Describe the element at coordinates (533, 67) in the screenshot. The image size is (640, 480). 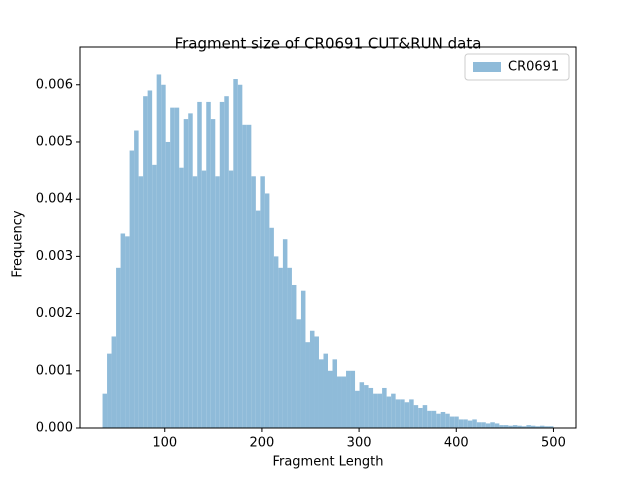
I see `legend-label: CR0691` at that location.